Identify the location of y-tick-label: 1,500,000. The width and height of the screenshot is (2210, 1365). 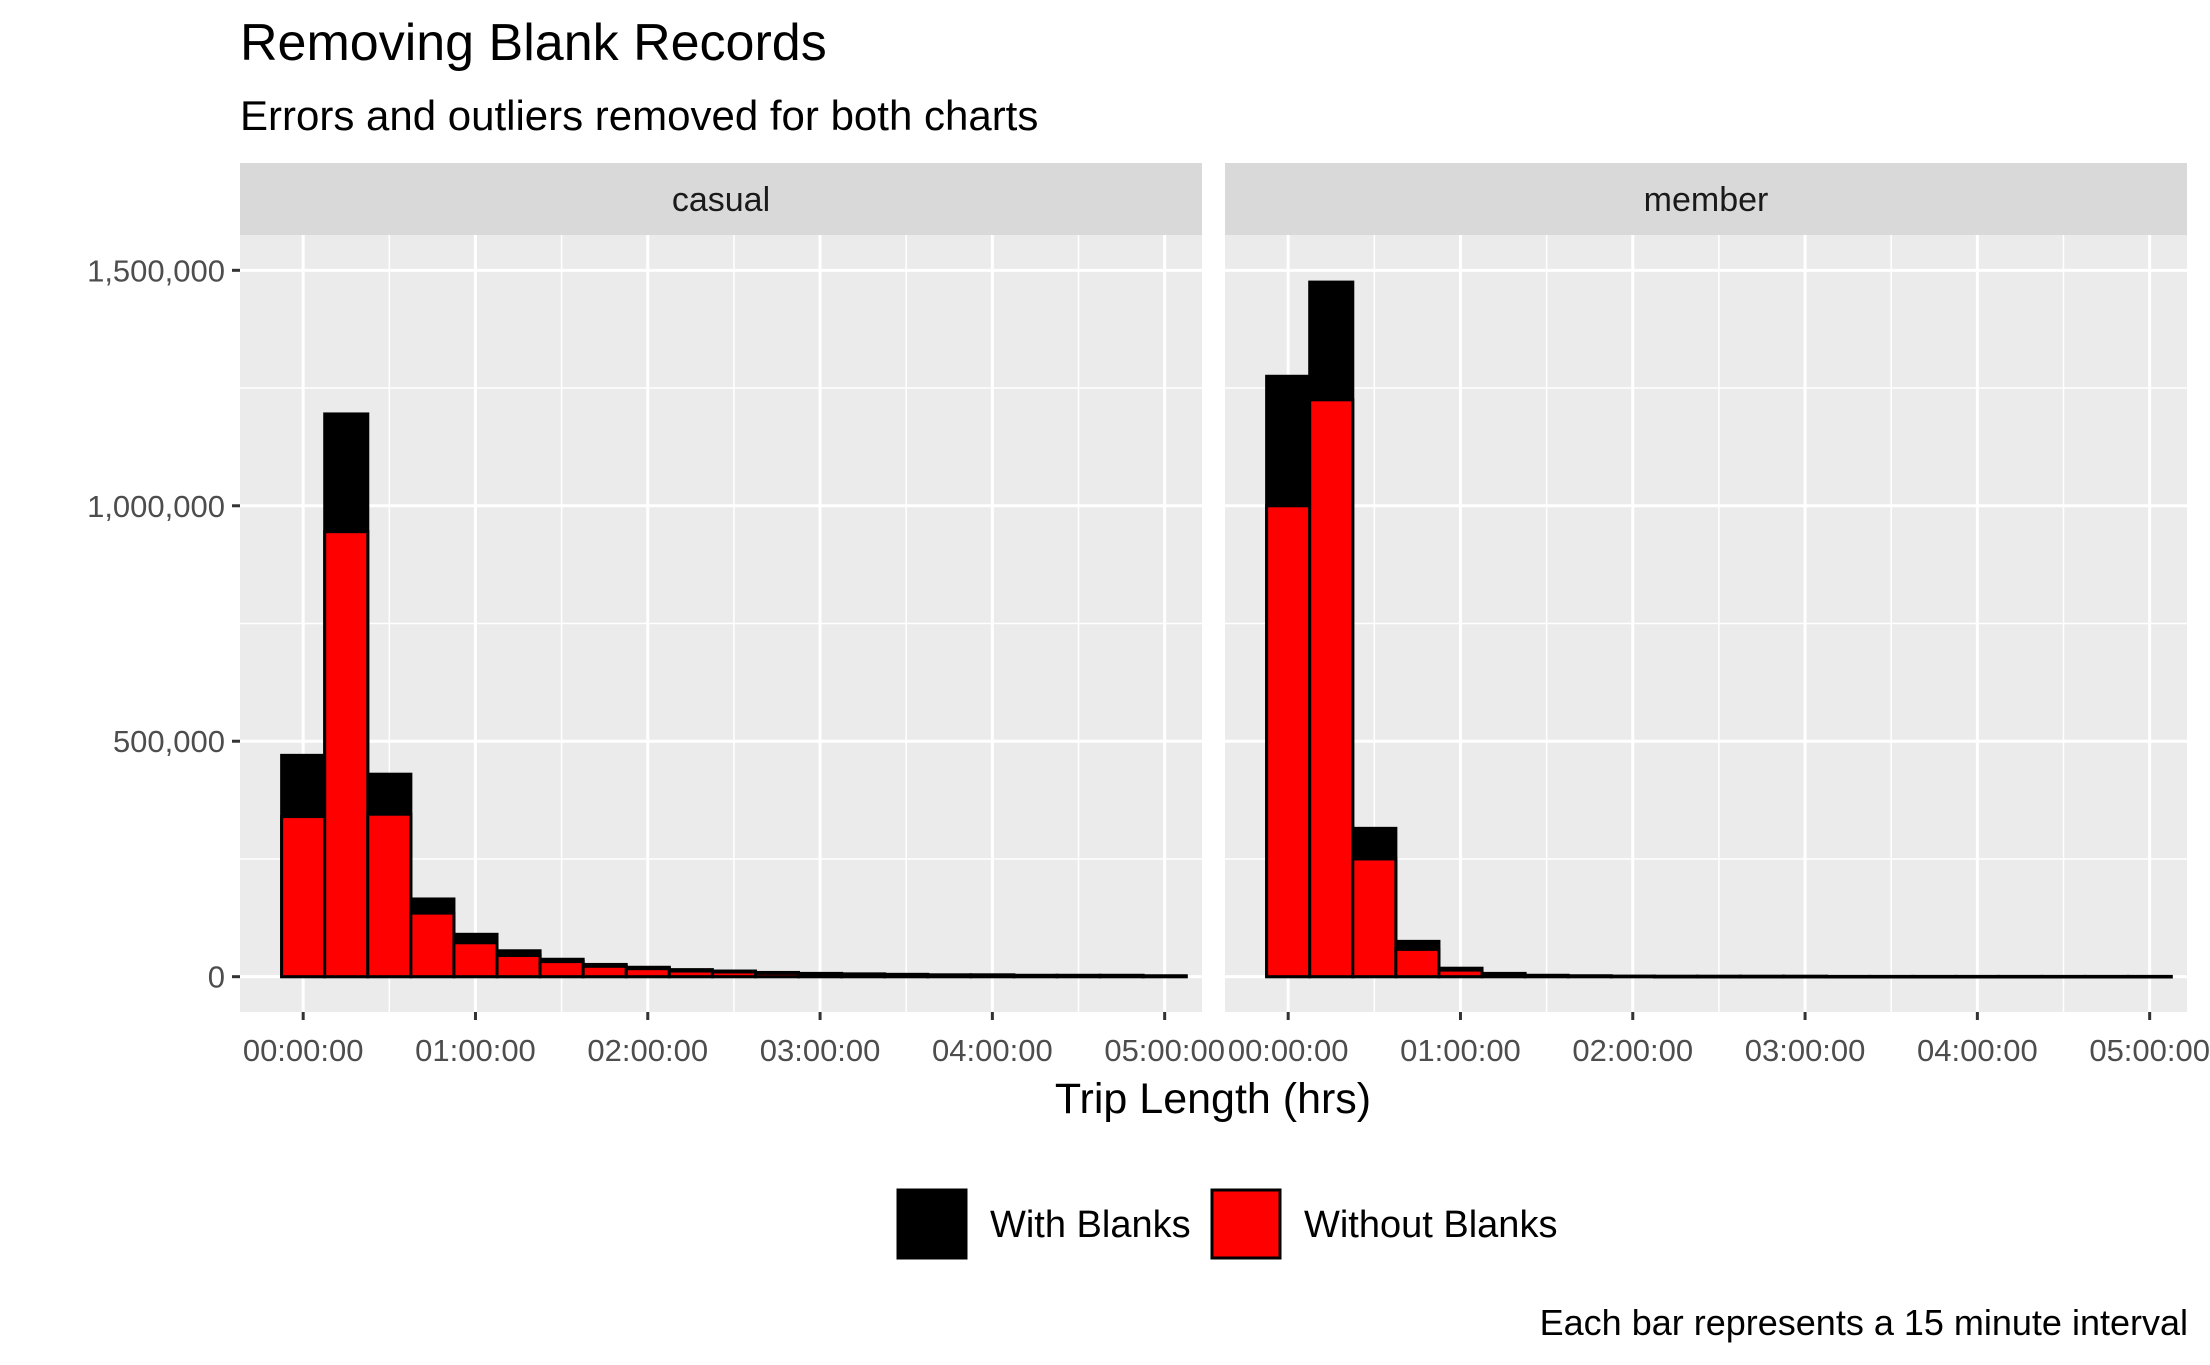
(156, 270).